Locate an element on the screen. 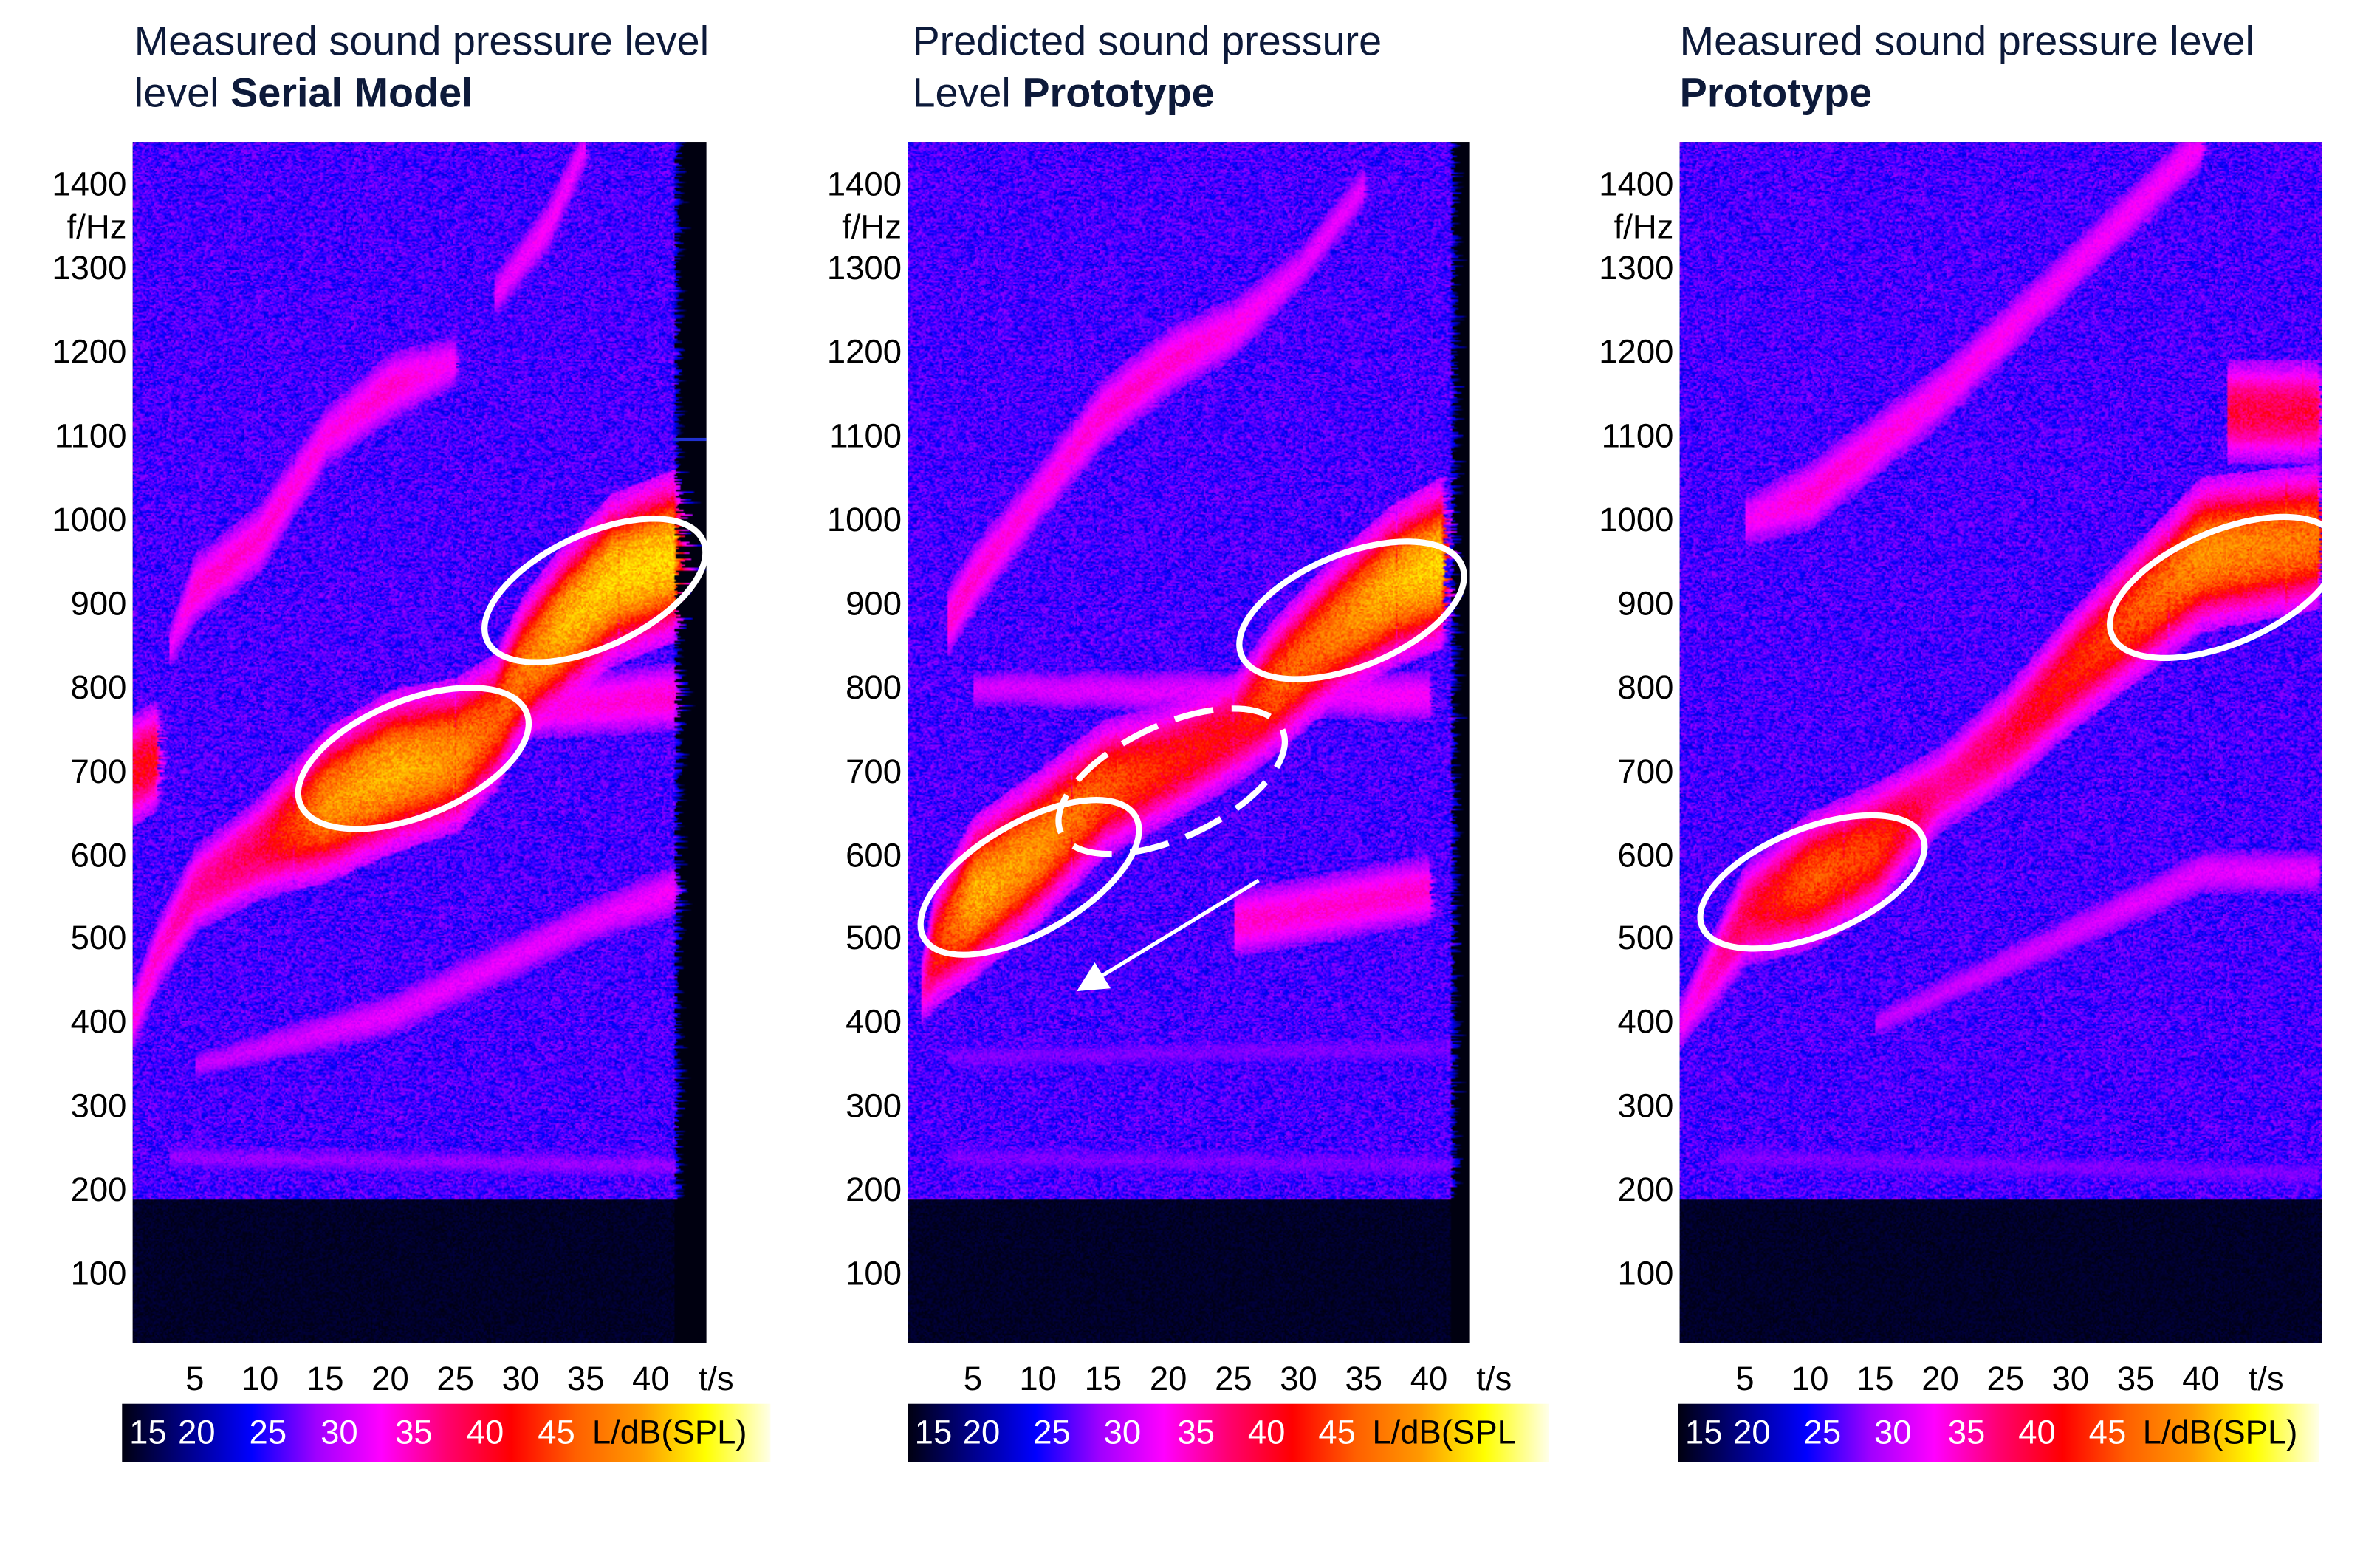 This screenshot has height=1551, width=2380. dashed-highlight-ellipse is located at coordinates (1172, 781).